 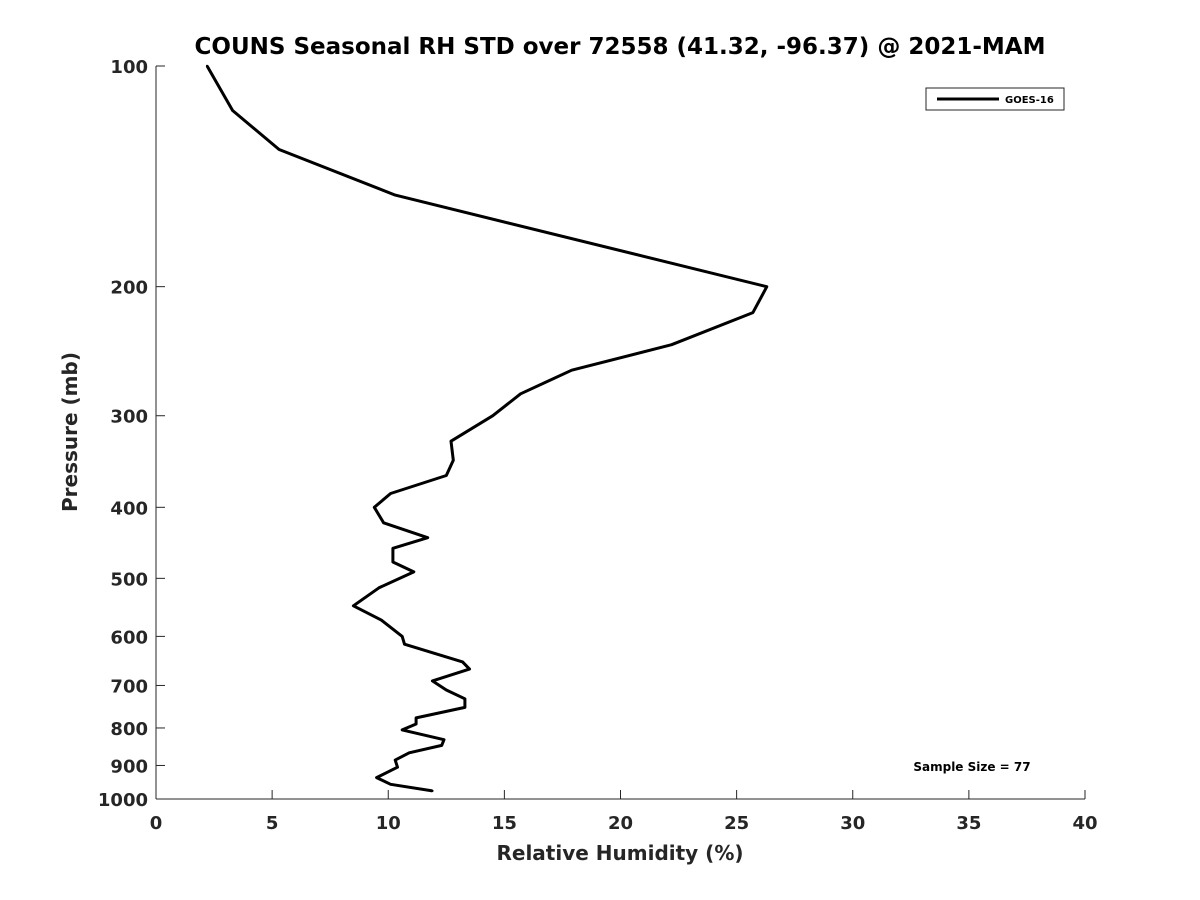 I want to click on y-tick-label: 1000, so click(x=123, y=800).